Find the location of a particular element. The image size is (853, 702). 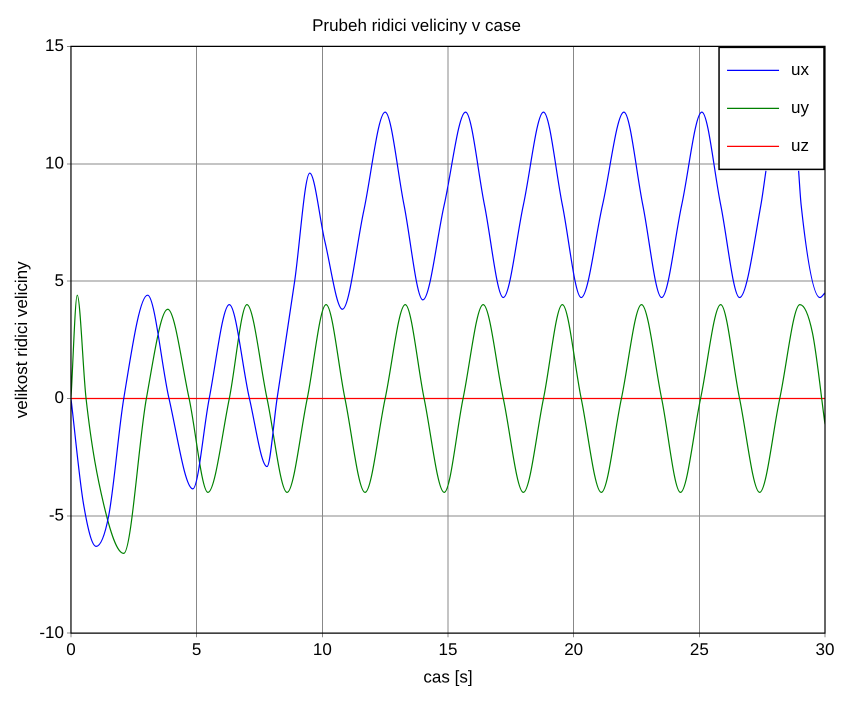

legend-label: uy is located at coordinates (800, 108).